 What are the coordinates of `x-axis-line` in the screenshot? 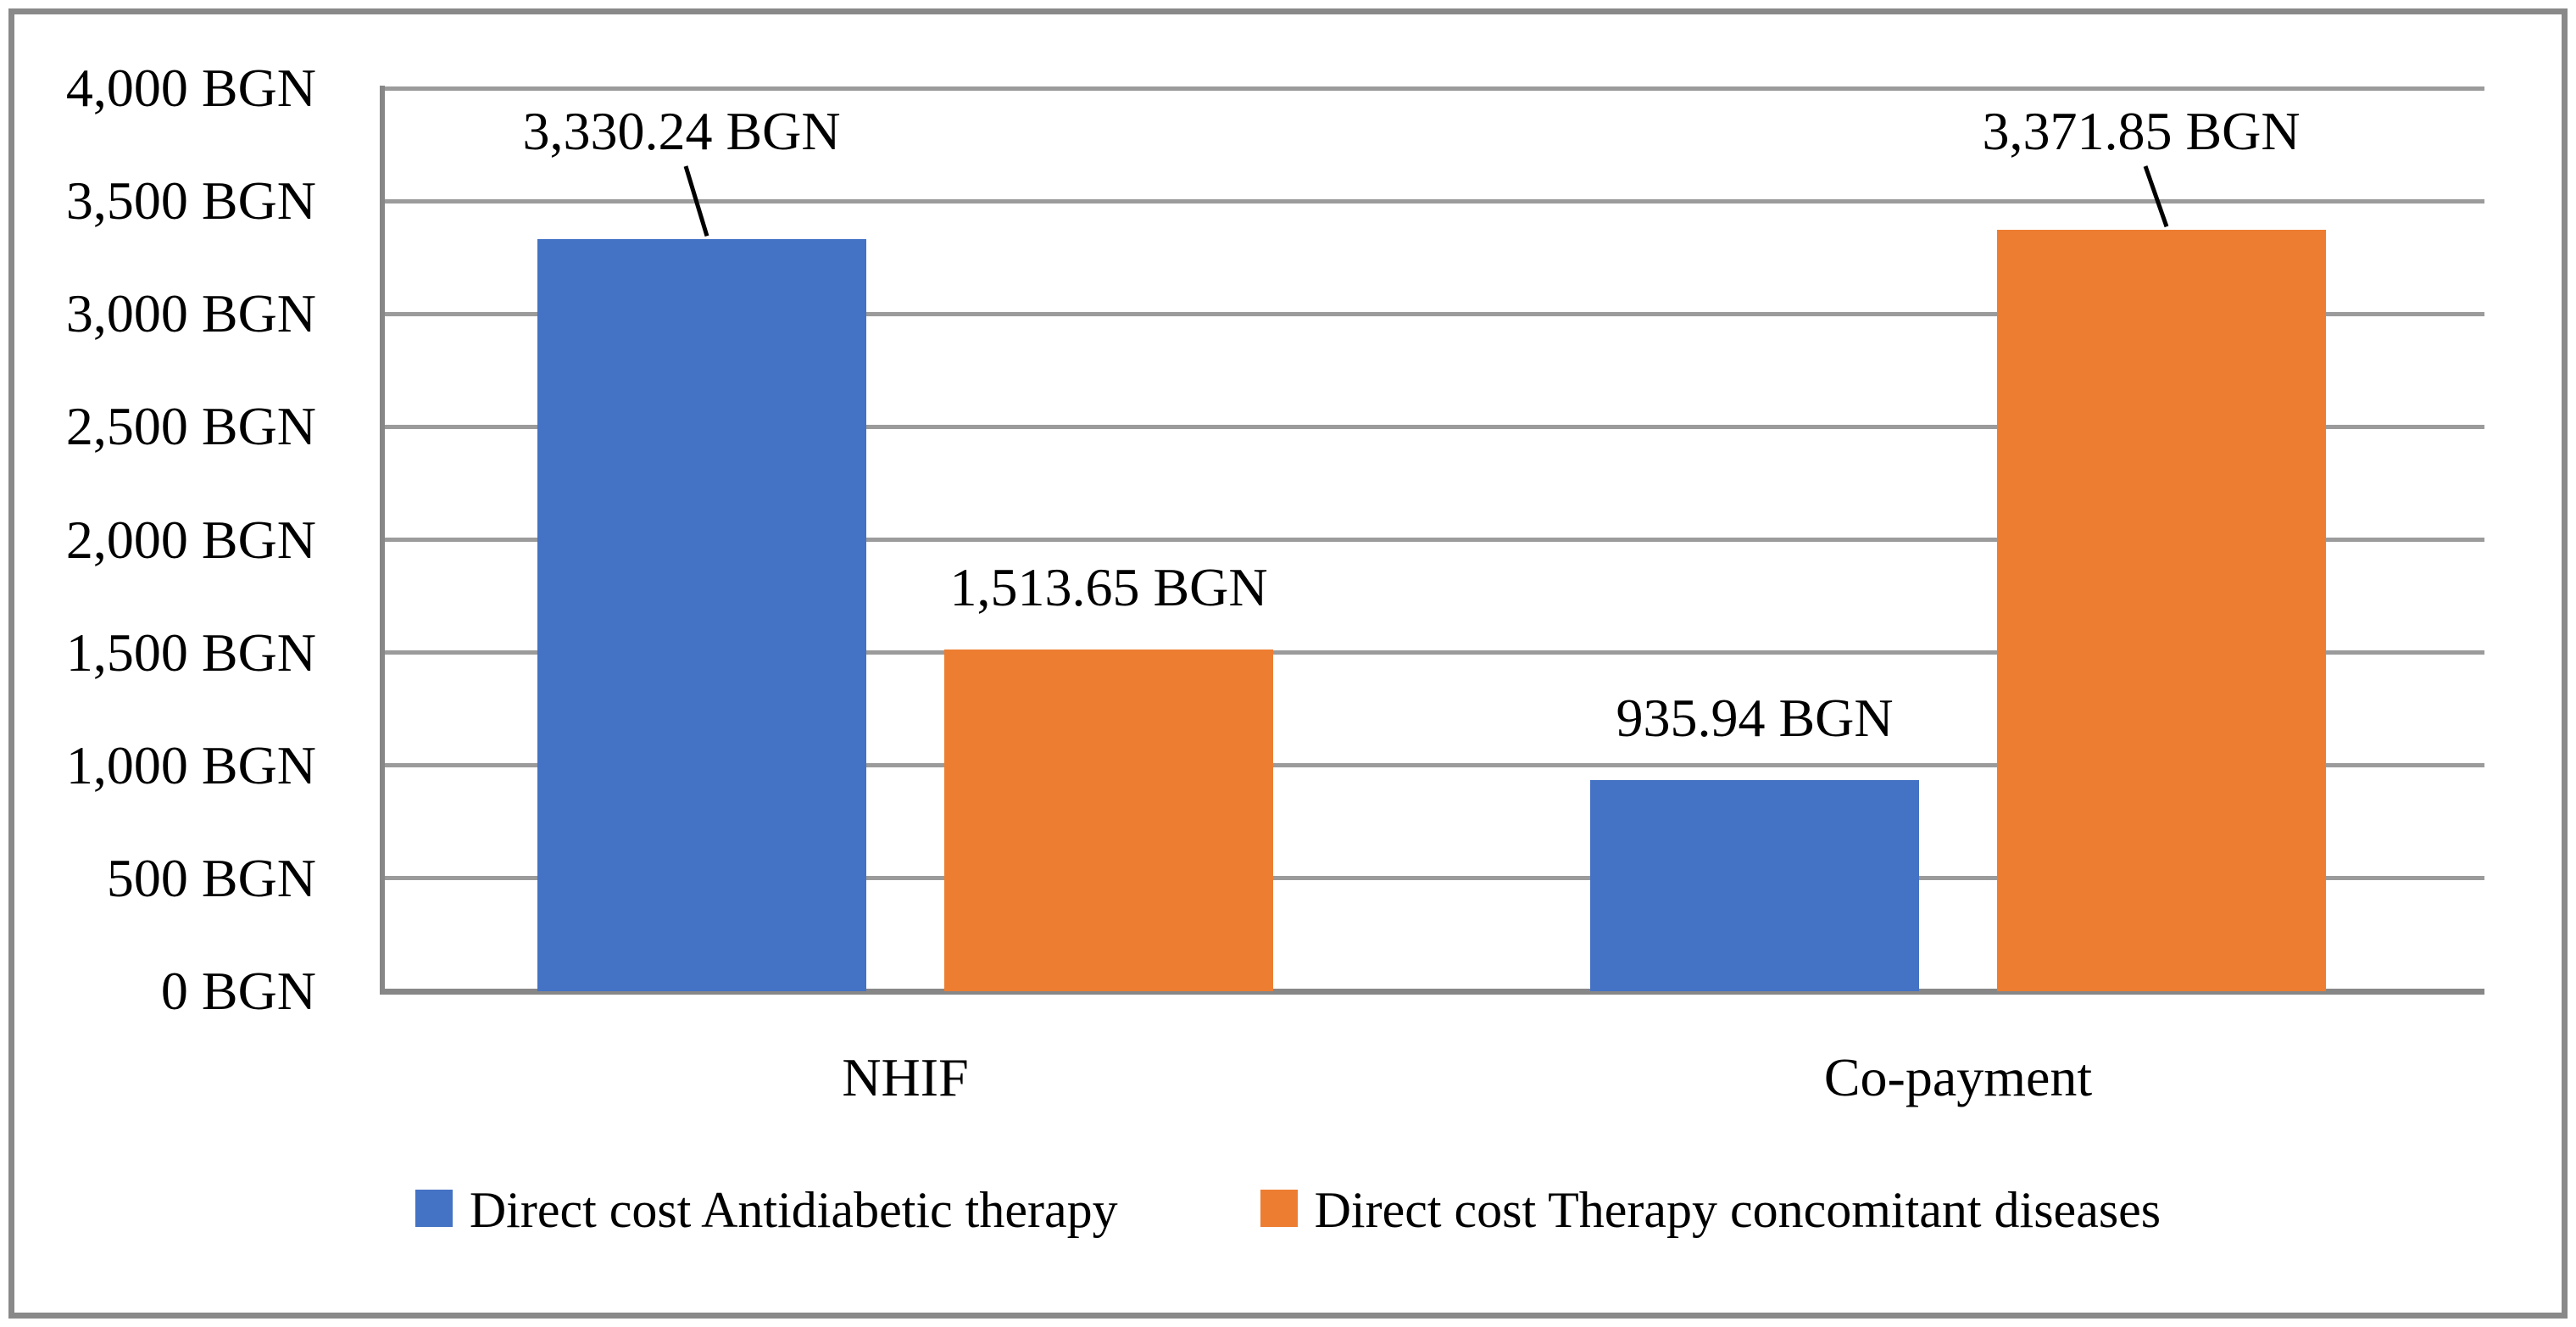 It's located at (1432, 992).